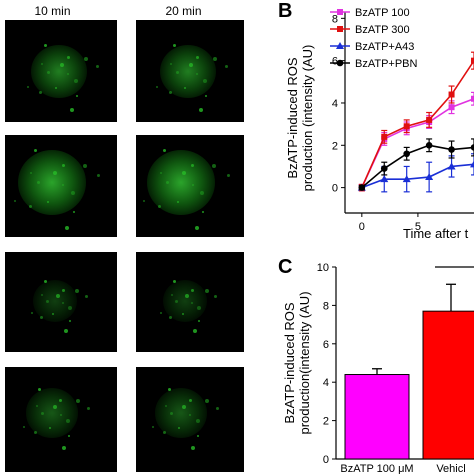  What do you see at coordinates (304, 362) in the screenshot?
I see `chart-c-y-label-line: production(intensity (AU)` at bounding box center [304, 362].